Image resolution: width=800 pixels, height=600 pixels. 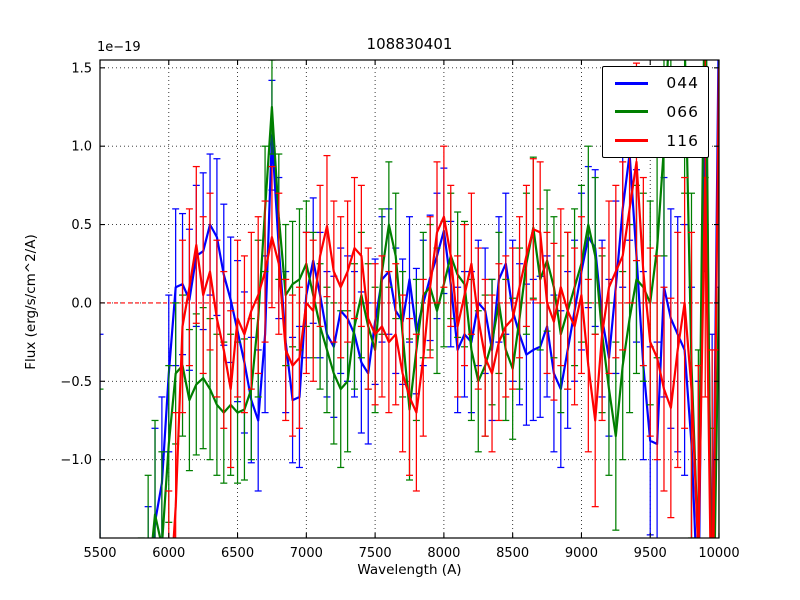 What do you see at coordinates (81, 147) in the screenshot?
I see `y-tick-label-1: 1.0` at bounding box center [81, 147].